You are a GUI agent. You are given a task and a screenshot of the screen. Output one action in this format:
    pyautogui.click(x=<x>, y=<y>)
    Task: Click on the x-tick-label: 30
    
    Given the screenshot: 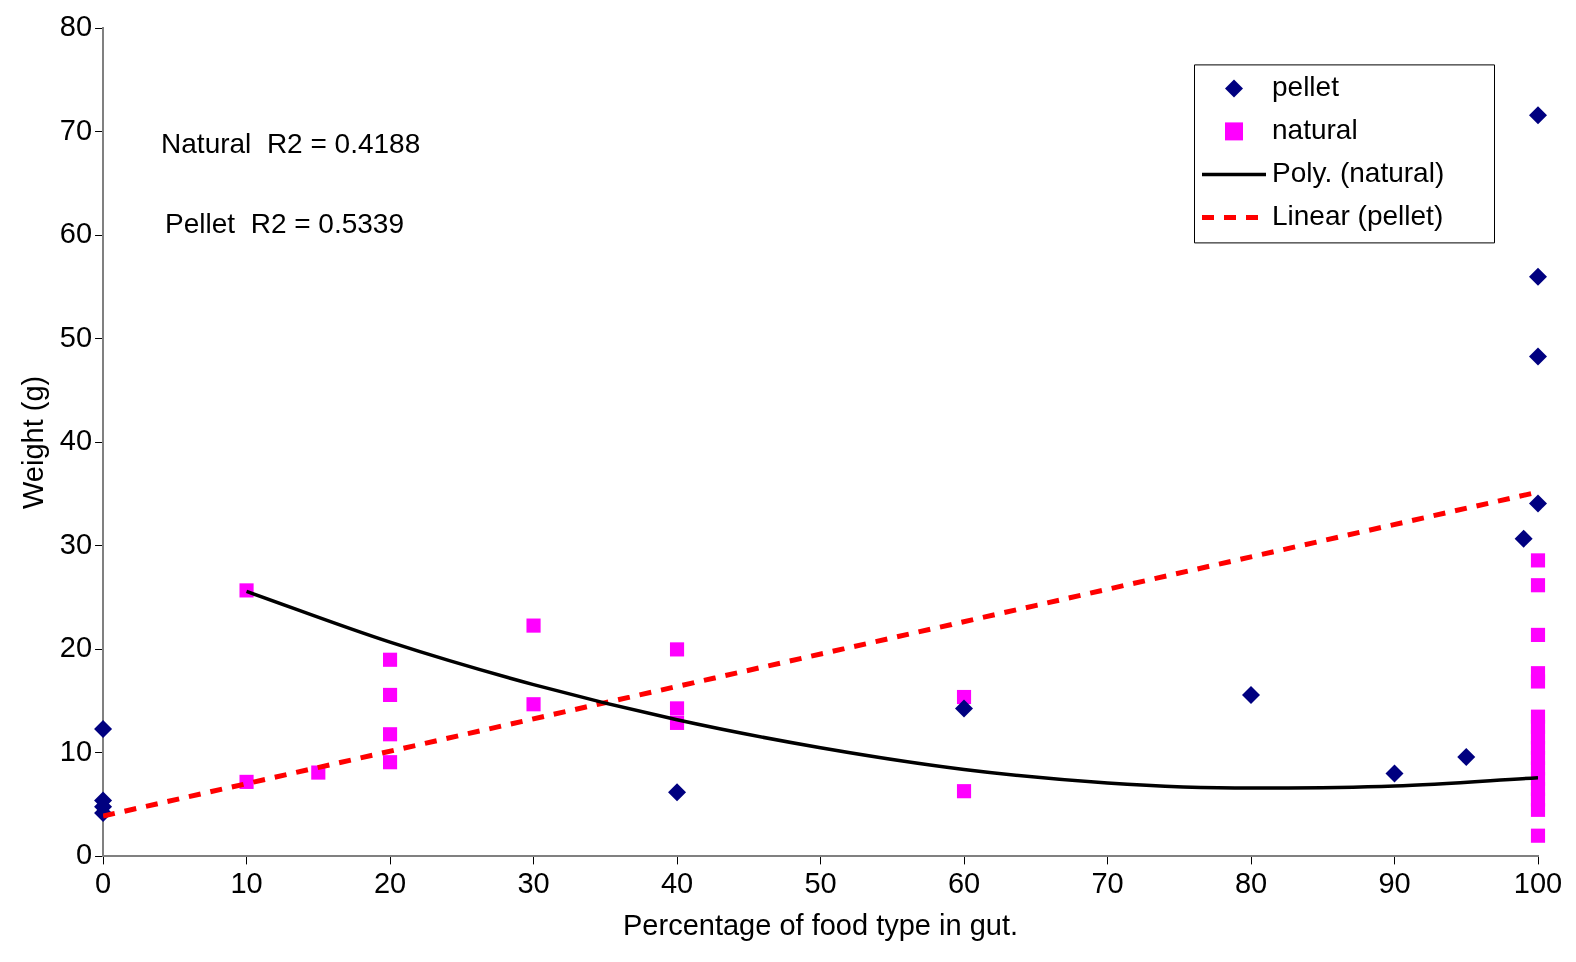 What is the action you would take?
    pyautogui.click(x=533, y=882)
    